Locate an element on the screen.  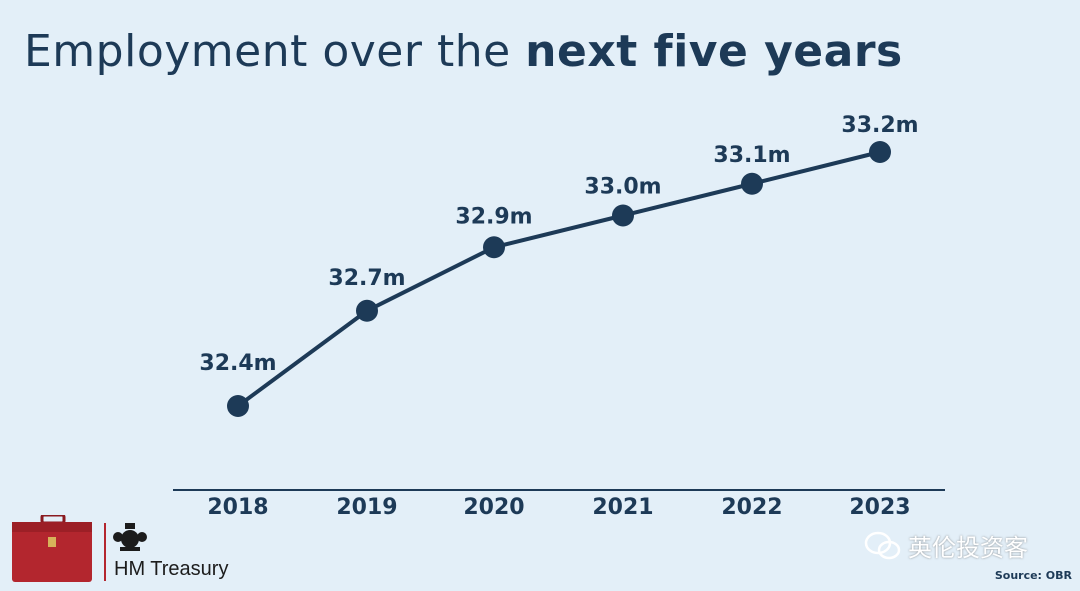
x-tick-2022: 2022 is located at coordinates (751, 507).